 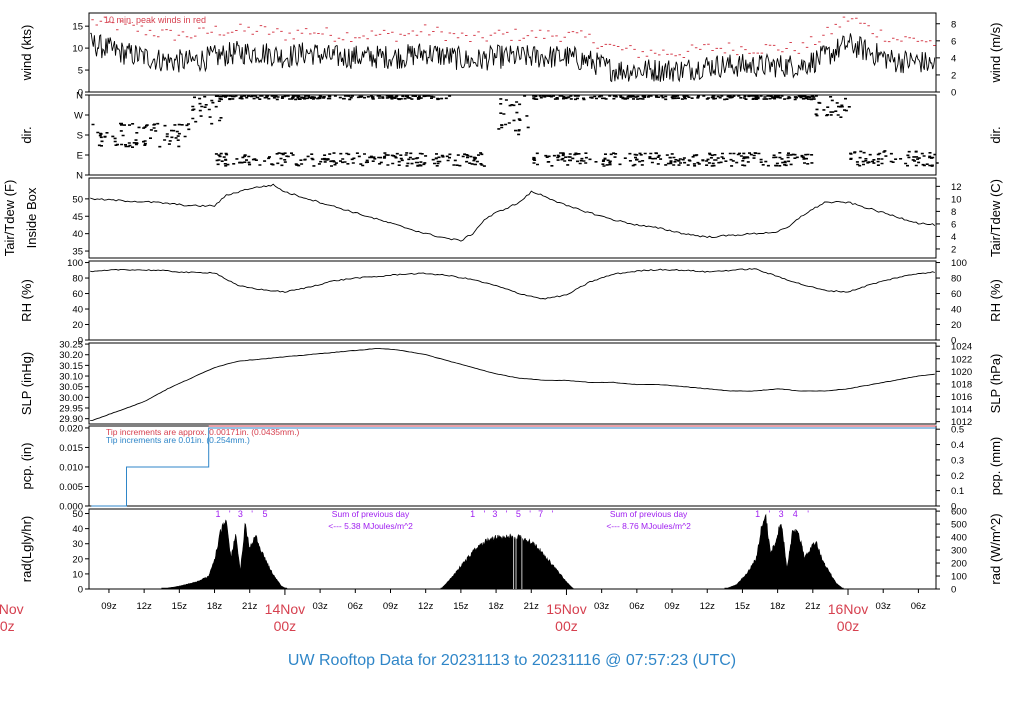 I want to click on pcp-left-tick-label: 0.010, so click(x=71, y=467).